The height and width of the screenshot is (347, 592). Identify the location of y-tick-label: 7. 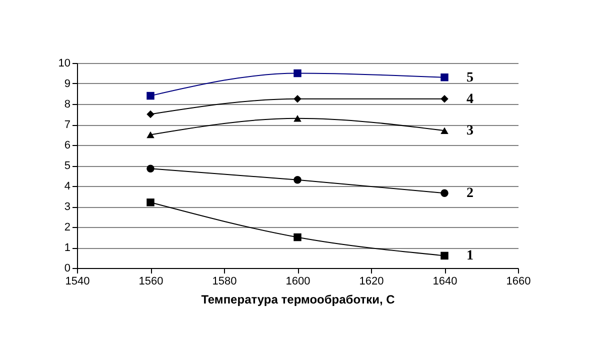
(67, 125).